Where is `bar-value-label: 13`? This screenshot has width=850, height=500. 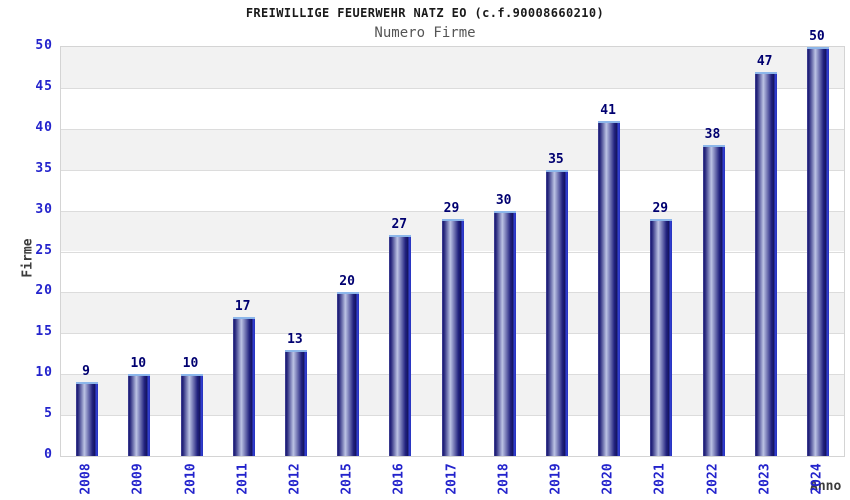
bar-value-label: 13 is located at coordinates (295, 339).